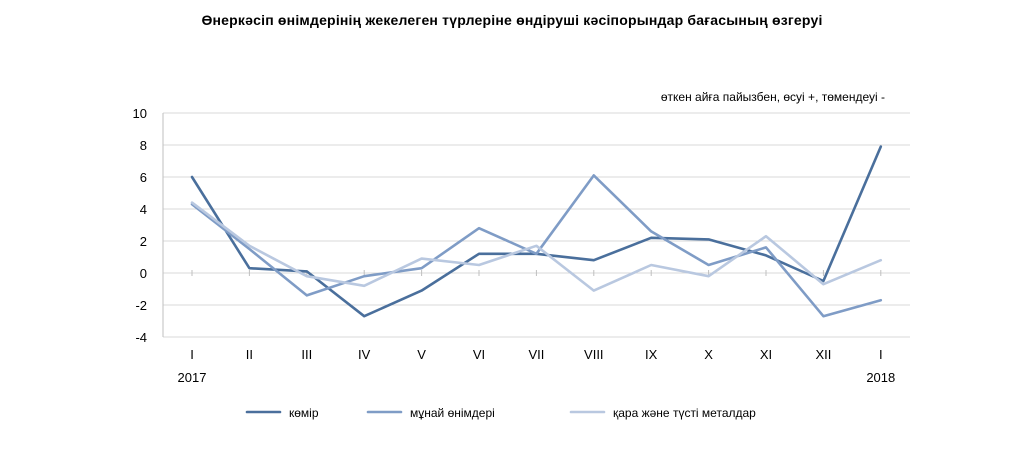 The height and width of the screenshot is (460, 1024). What do you see at coordinates (421, 354) in the screenshot?
I see `x-tick-label: V` at bounding box center [421, 354].